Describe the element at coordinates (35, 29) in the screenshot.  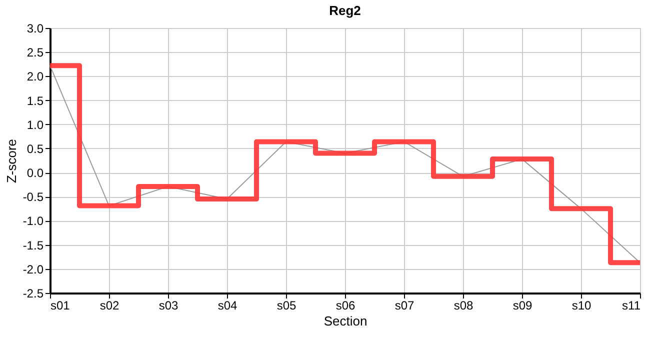
I see `y-tick-label: 3.0` at that location.